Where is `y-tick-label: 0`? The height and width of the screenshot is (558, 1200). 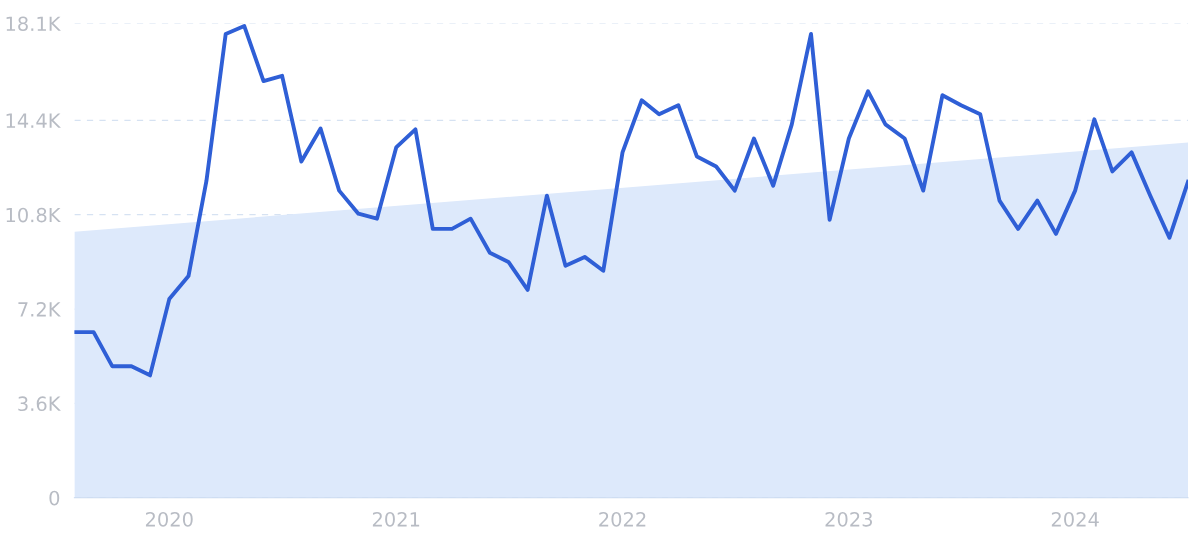
y-tick-label: 0 is located at coordinates (54, 498).